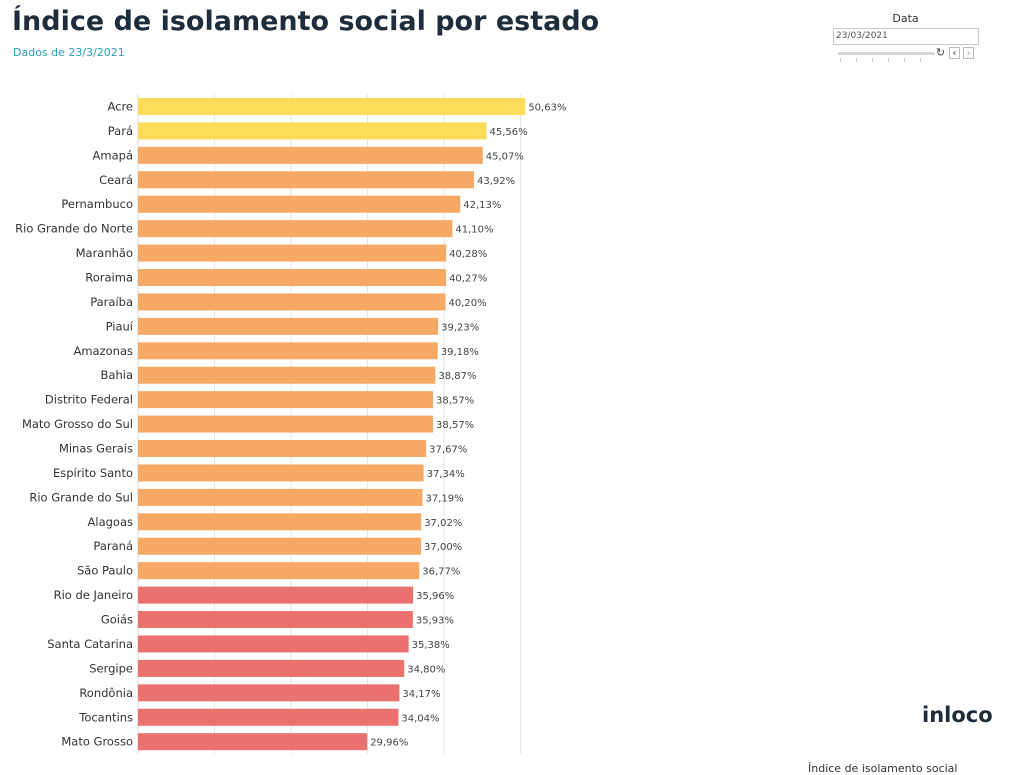  I want to click on category-label: Tocantins, so click(105, 717).